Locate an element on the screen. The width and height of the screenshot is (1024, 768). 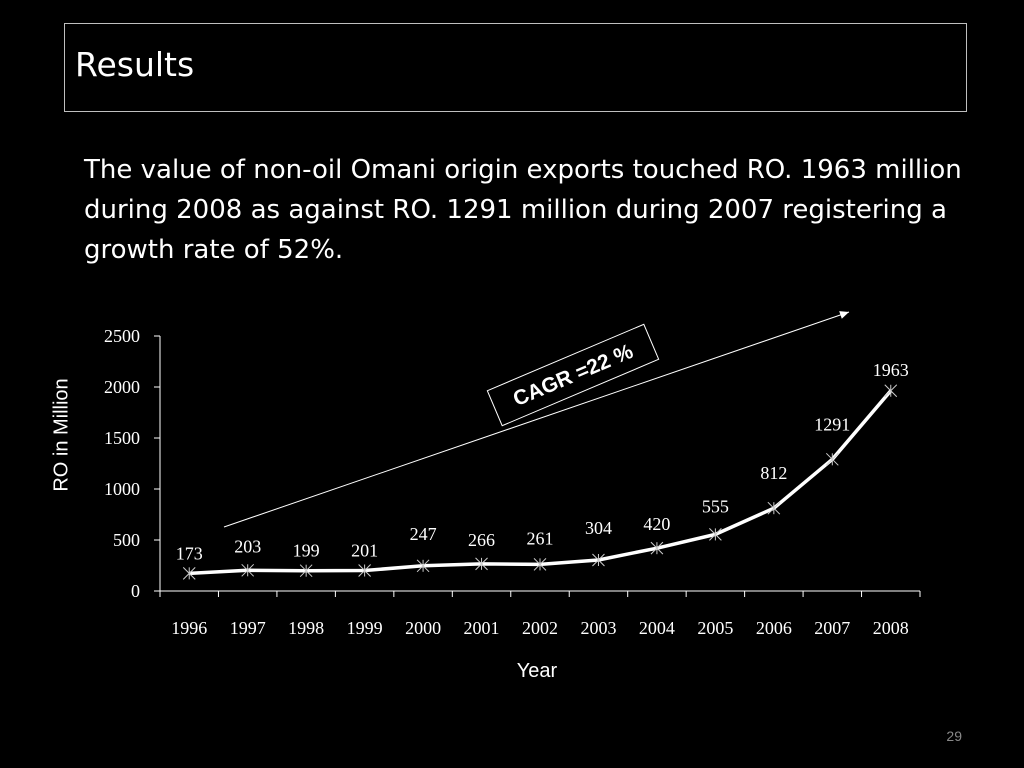
slide-title: Results is located at coordinates (135, 64).